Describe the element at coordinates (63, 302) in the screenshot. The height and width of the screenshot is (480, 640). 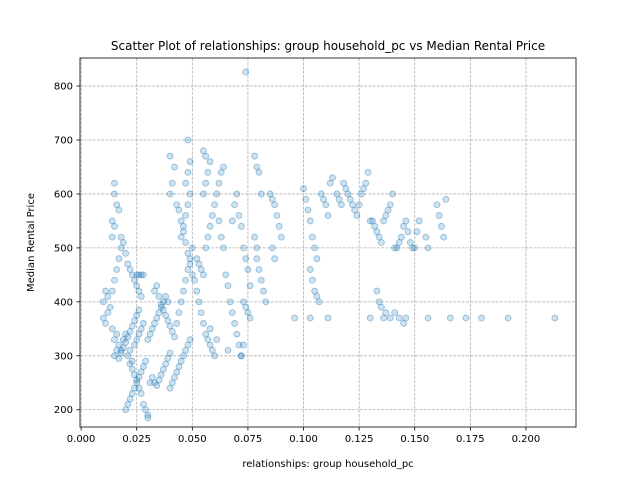
I see `y-tick-label: 400` at that location.